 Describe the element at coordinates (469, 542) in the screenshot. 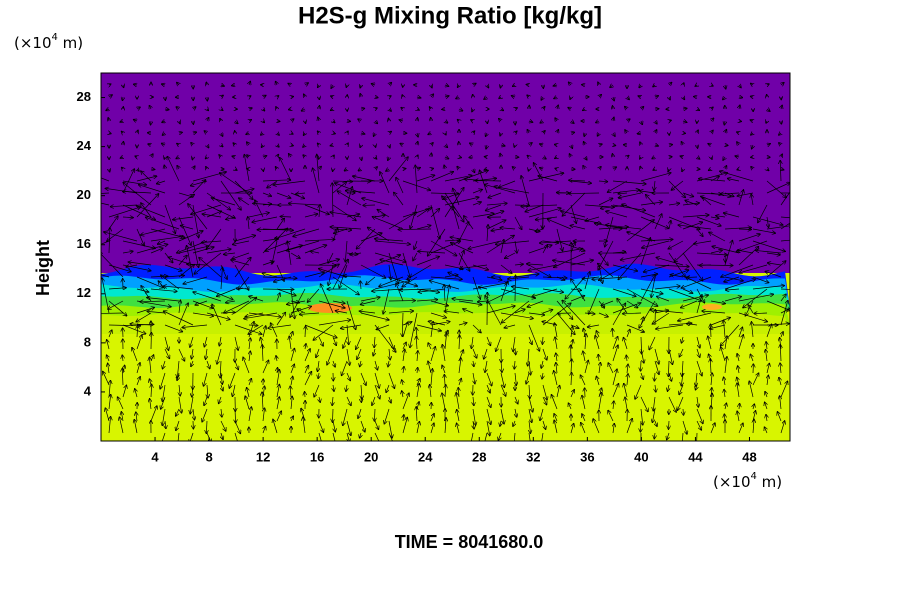

I see `time-label: TIME = 8041680.0` at that location.